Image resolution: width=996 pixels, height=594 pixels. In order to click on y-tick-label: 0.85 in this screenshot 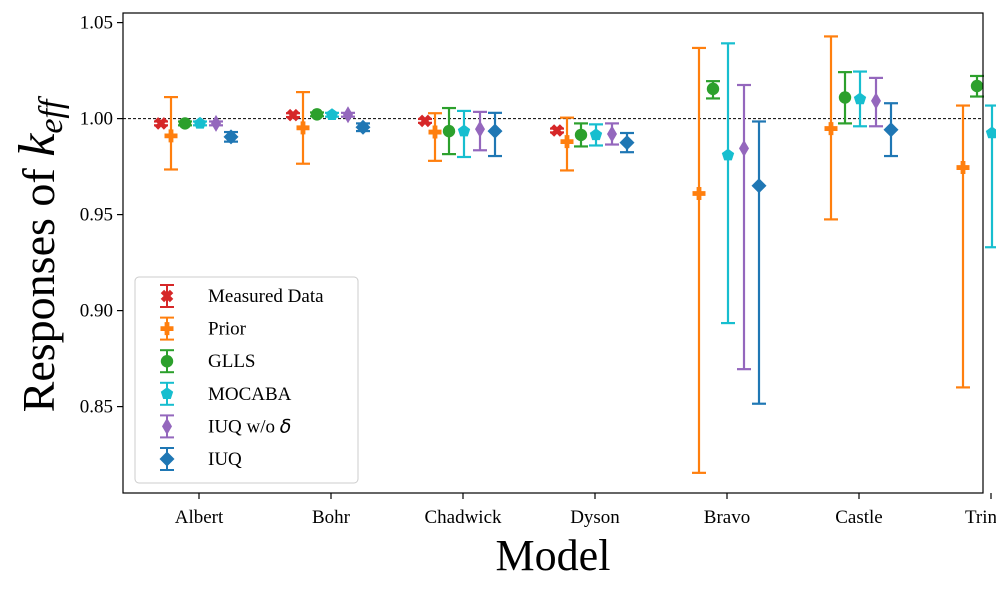, I will do `click(96, 407)`.